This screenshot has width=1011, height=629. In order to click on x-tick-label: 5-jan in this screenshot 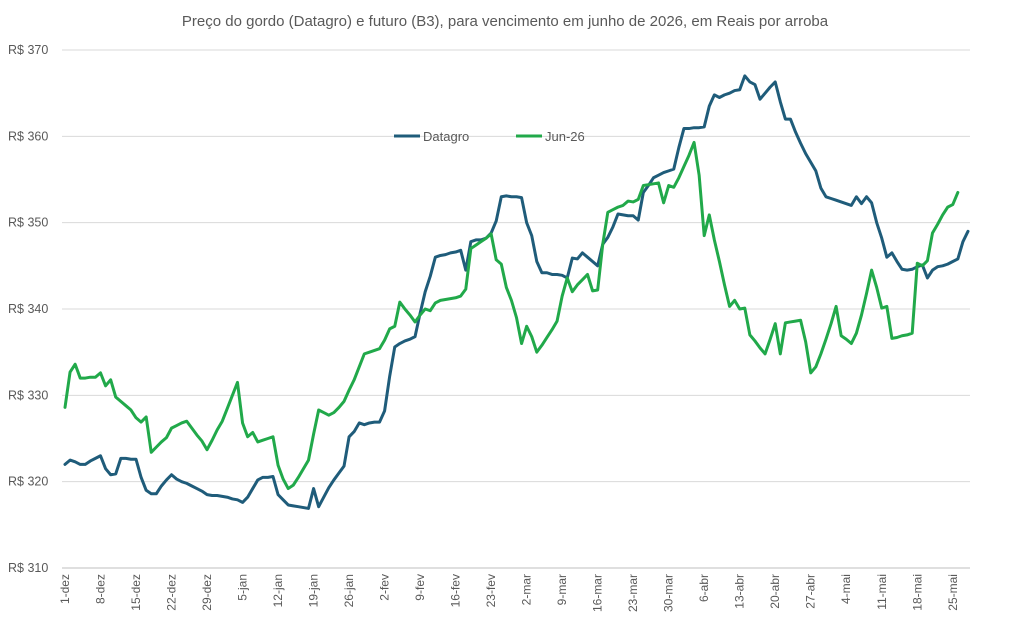, I will do `click(243, 587)`.